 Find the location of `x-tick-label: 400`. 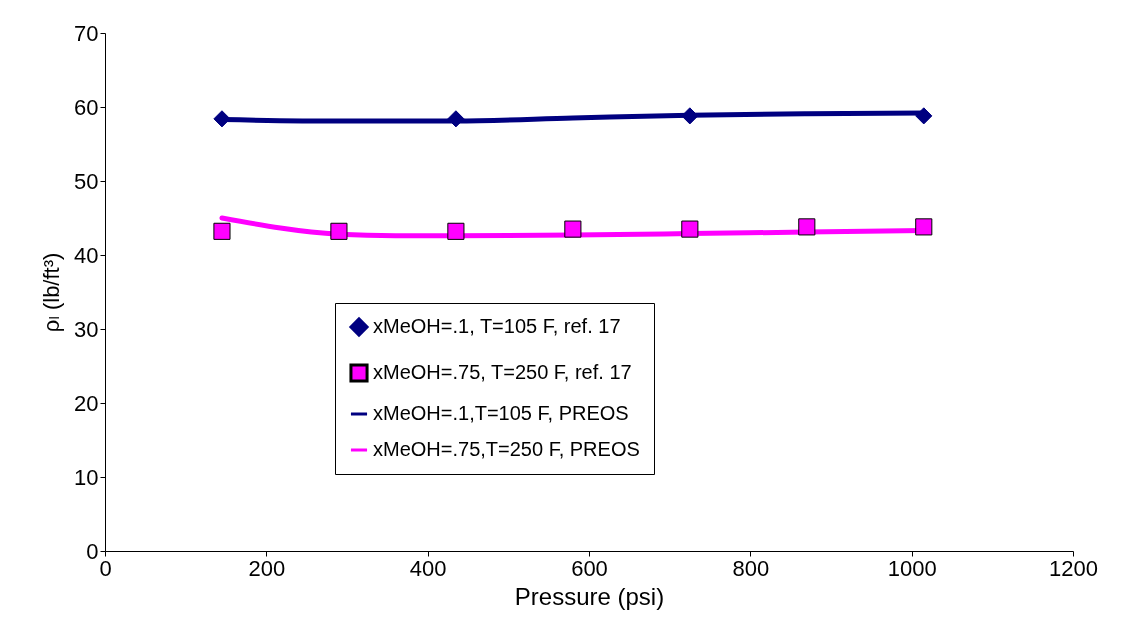

x-tick-label: 400 is located at coordinates (428, 568).